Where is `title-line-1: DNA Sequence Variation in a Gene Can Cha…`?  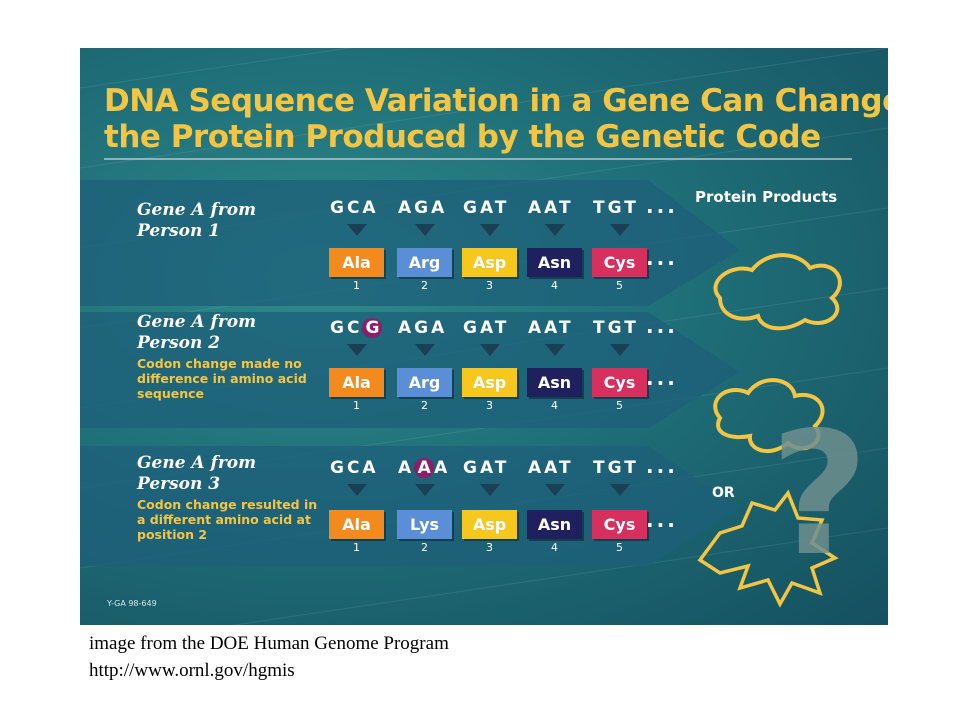
title-line-1: DNA Sequence Variation in a Gene Can Cha… is located at coordinates (496, 101).